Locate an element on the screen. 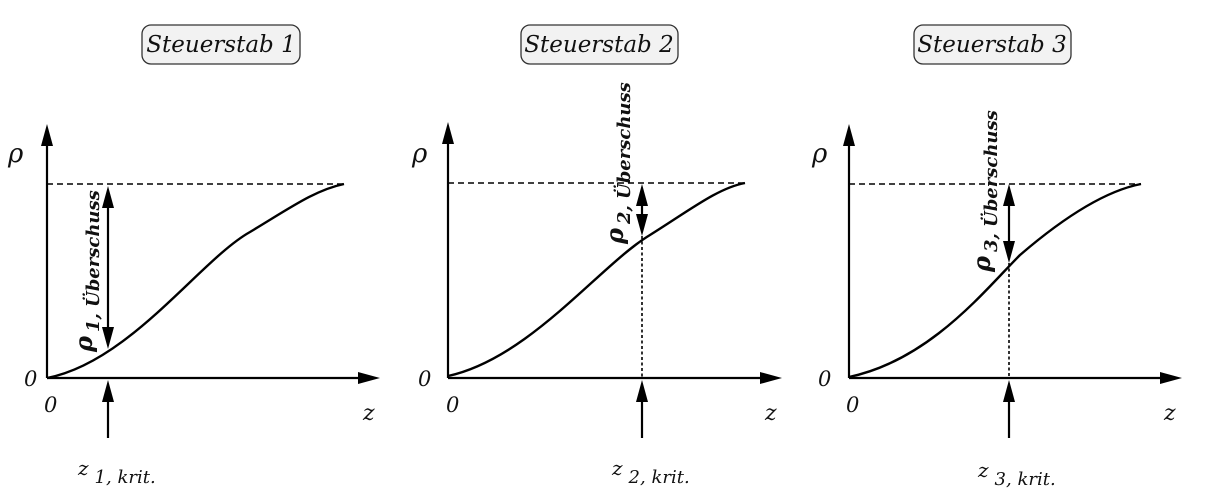 The height and width of the screenshot is (502, 1211). svg-text: ρ1, Überschuss is located at coordinates (86, 271).